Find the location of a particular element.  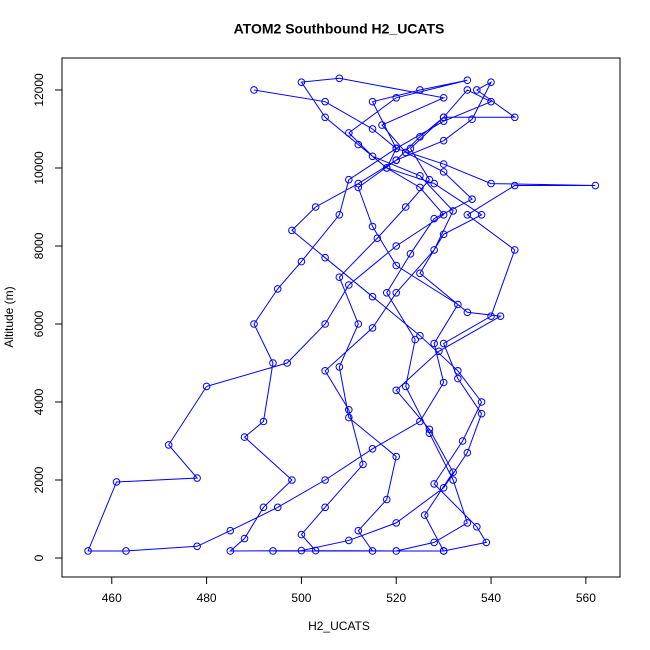

y-tick-label: 8000 is located at coordinates (39, 245).